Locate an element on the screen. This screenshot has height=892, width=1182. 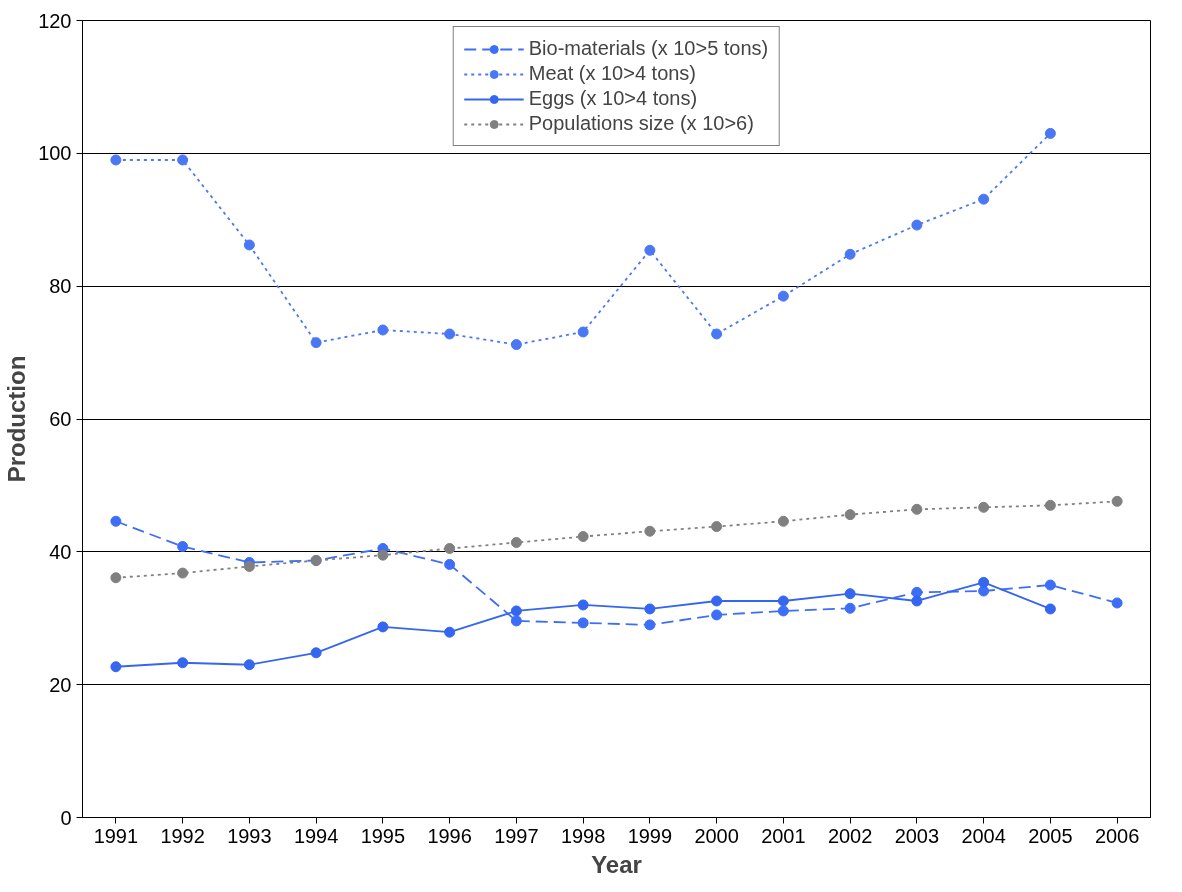
legend-label: Eggs (x 10>4 tons) is located at coordinates (613, 98).